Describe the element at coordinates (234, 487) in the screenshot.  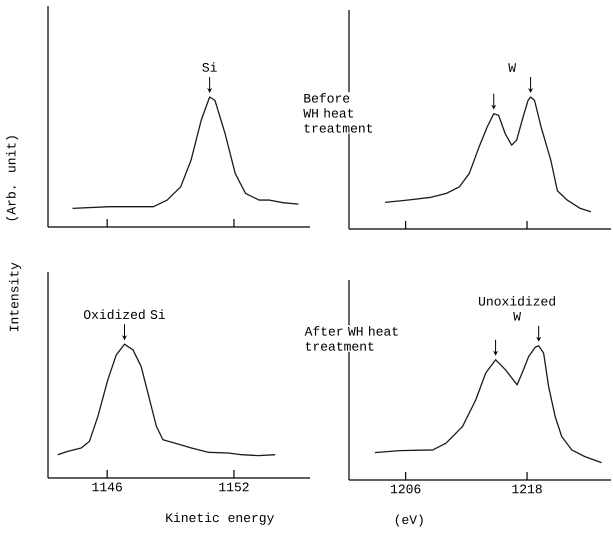
I see `x-tick-label: 1152` at that location.